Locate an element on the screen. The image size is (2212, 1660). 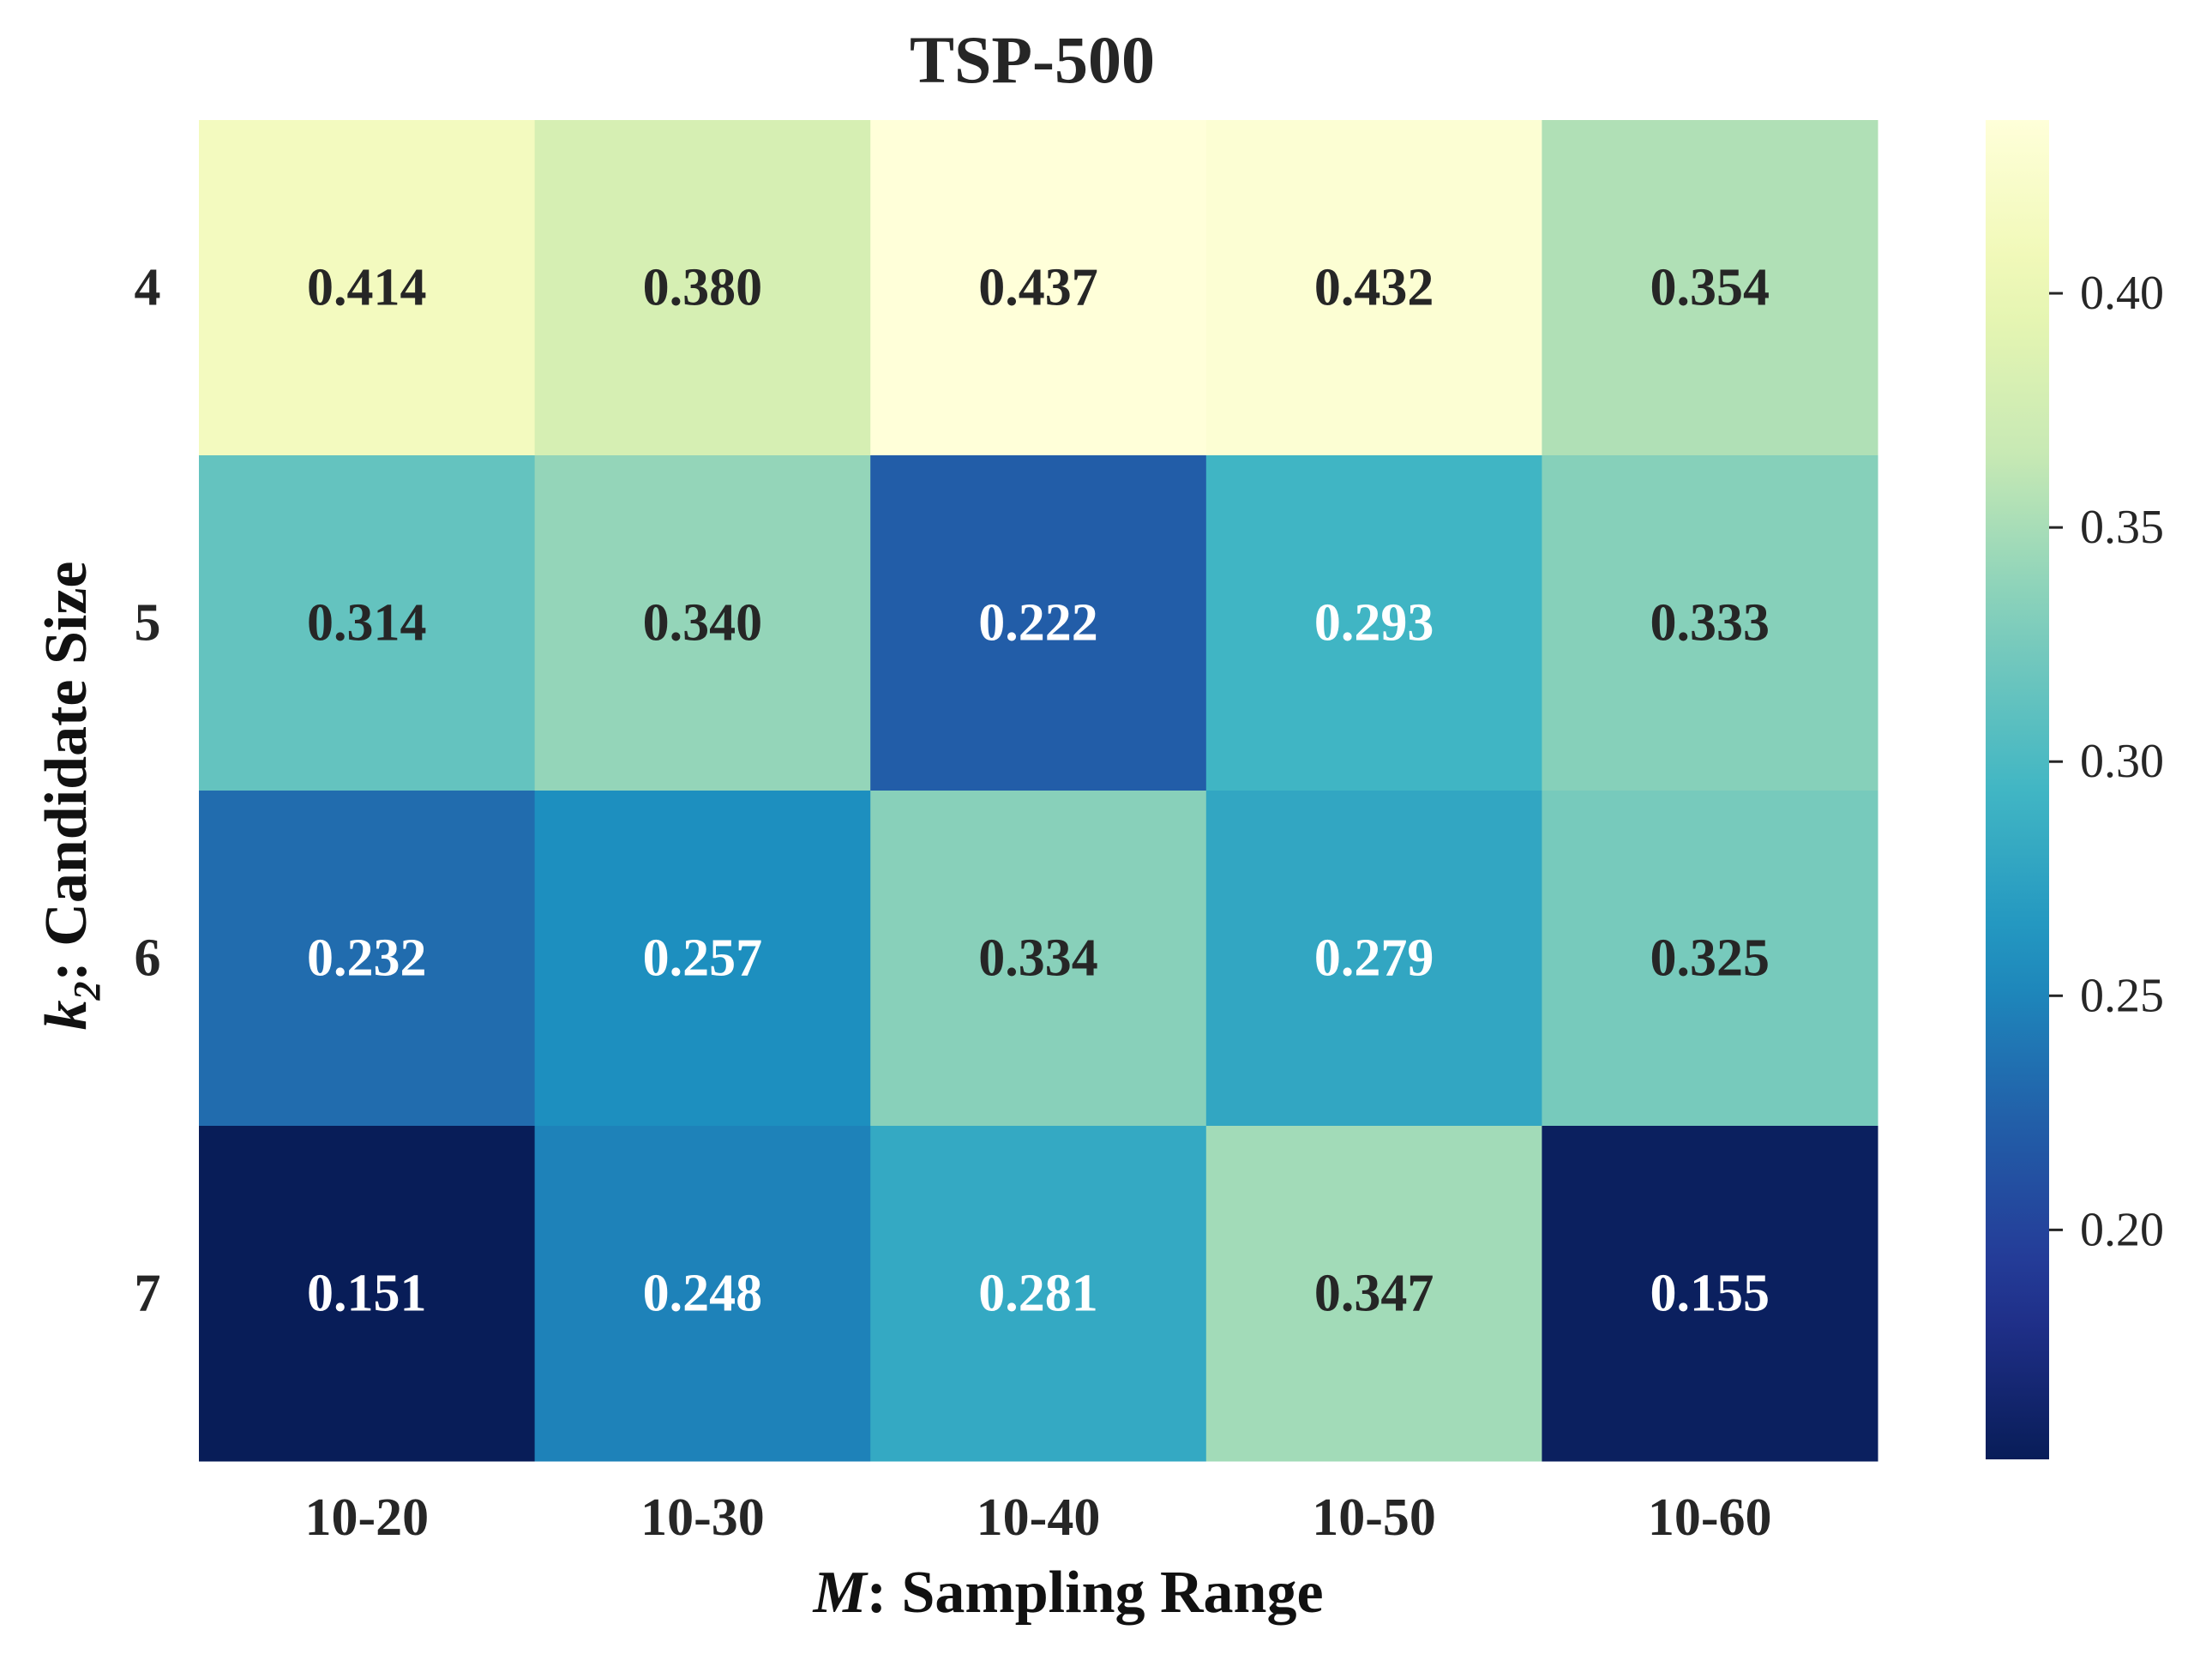
heatmap-cell-value: 0.437 is located at coordinates (1038, 288).